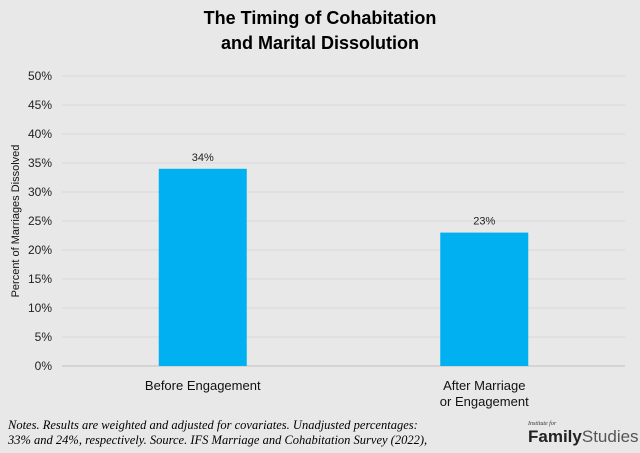 This screenshot has width=640, height=453. Describe the element at coordinates (484, 385) in the screenshot. I see `x-tick-label: After Marriage` at that location.